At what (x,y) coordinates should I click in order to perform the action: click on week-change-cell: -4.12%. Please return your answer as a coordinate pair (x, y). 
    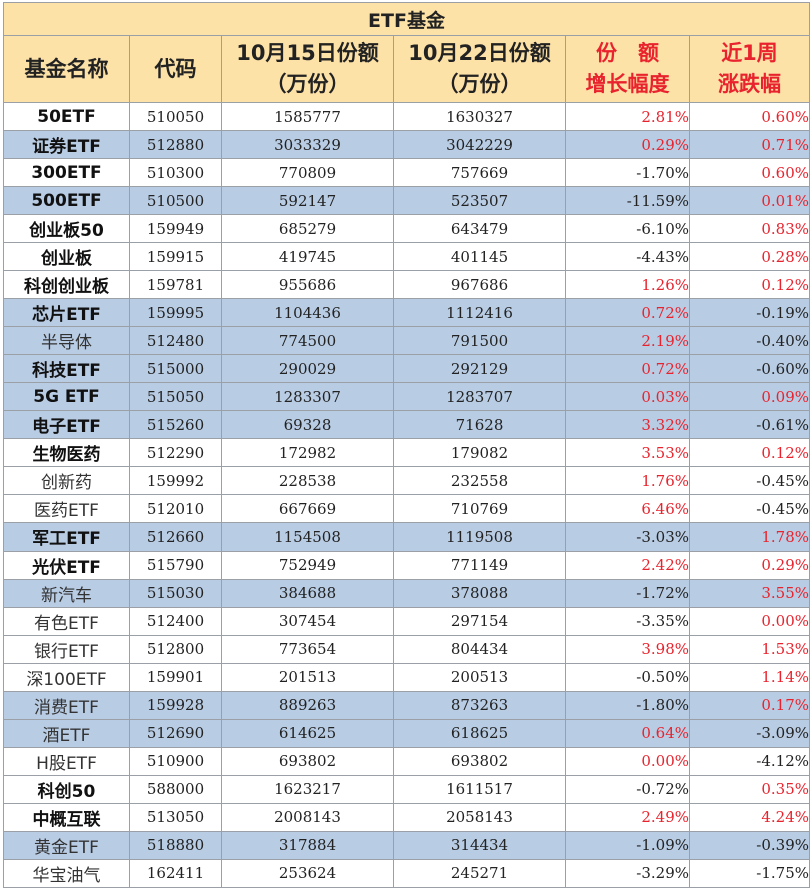
    Looking at the image, I should click on (749, 761).